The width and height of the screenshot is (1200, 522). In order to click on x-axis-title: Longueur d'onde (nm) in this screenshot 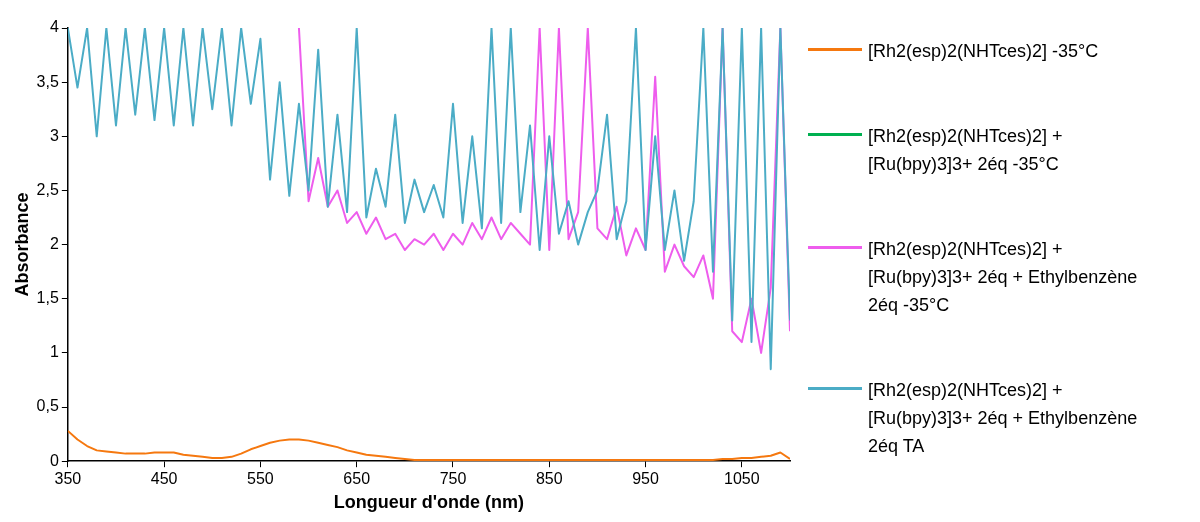, I will do `click(429, 502)`.